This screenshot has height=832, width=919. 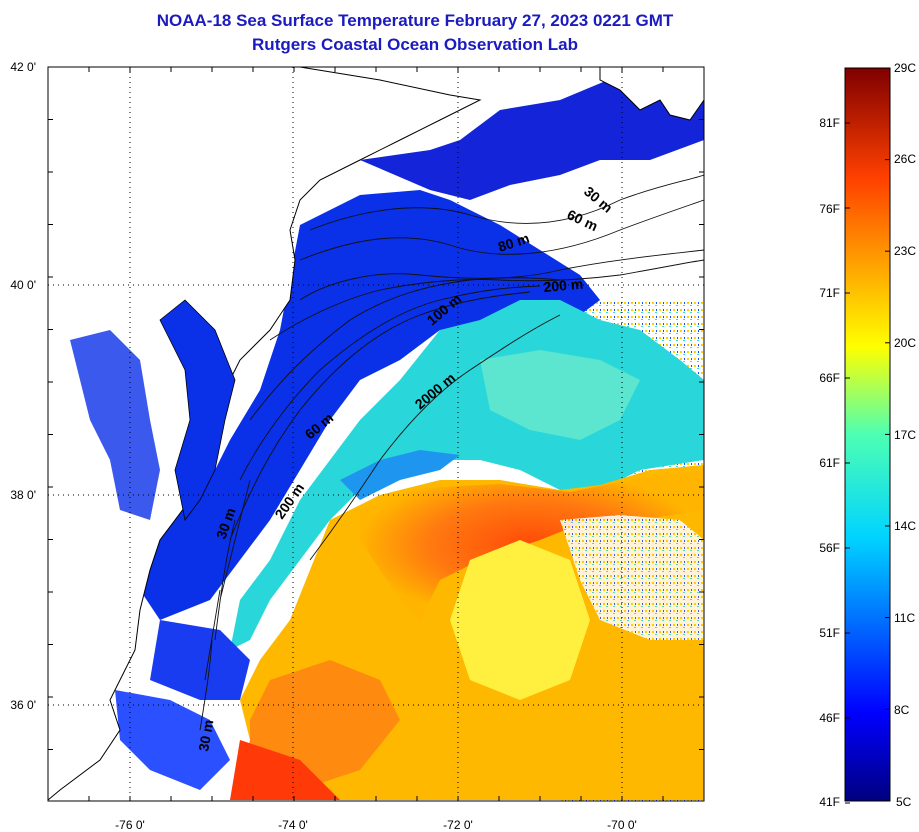 What do you see at coordinates (905, 435) in the screenshot?
I see `colorbar-c-label: 17C` at bounding box center [905, 435].